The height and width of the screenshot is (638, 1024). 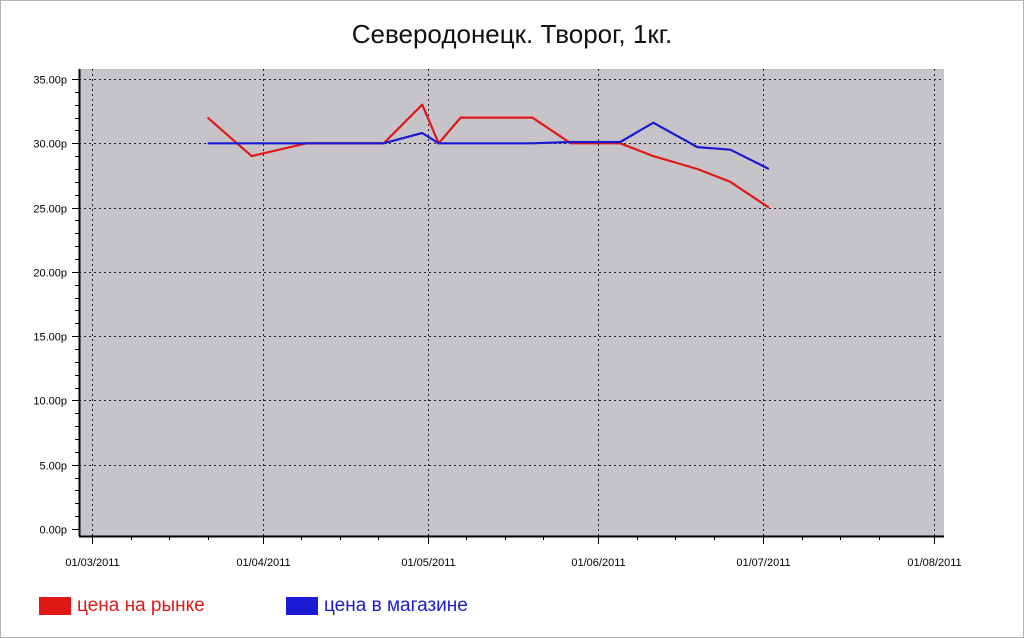 What do you see at coordinates (512, 34) in the screenshot?
I see `chart-title: Северодонецк. Творог, 1кг.` at bounding box center [512, 34].